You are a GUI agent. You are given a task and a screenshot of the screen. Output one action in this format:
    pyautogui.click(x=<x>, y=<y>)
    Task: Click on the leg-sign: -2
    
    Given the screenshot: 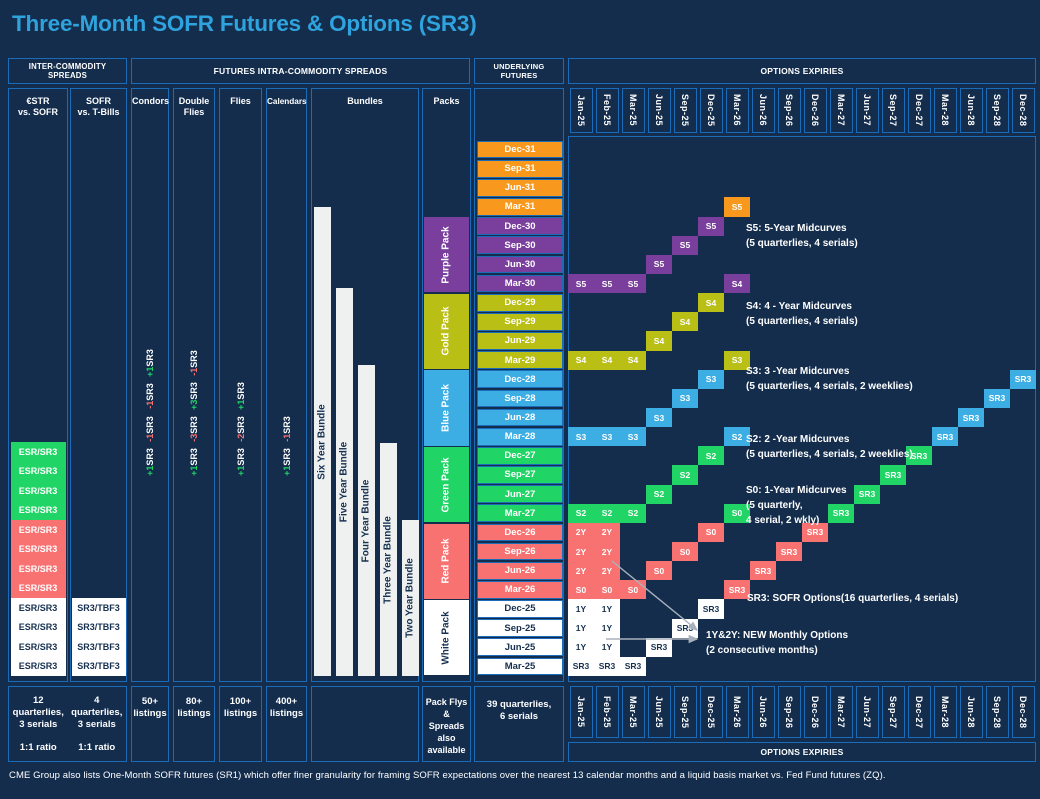 What is the action you would take?
    pyautogui.click(x=240, y=437)
    